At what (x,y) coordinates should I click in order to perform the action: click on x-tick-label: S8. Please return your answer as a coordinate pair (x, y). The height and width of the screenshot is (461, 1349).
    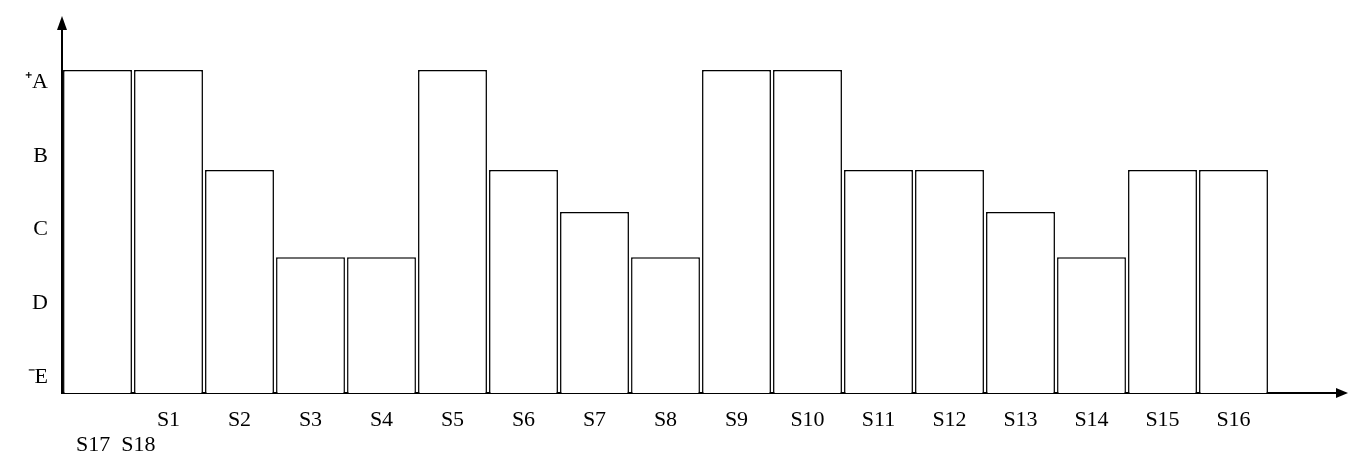
    Looking at the image, I should click on (665, 418).